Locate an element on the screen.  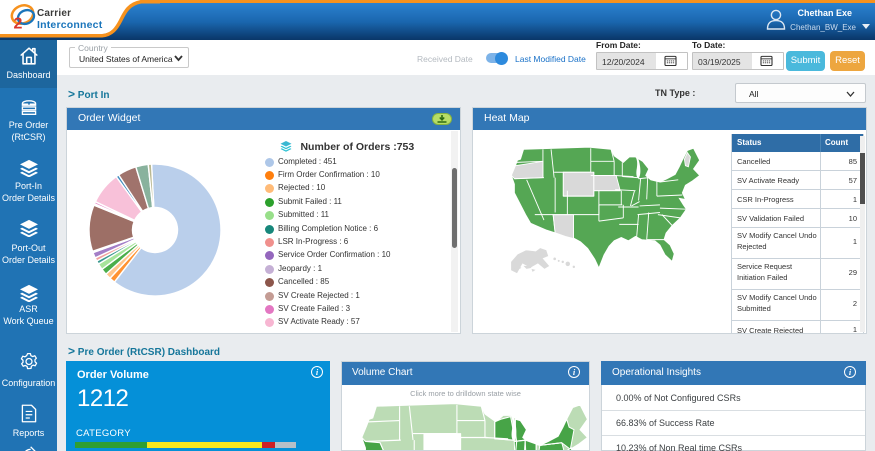
svg-text: 2 is located at coordinates (18, 24).